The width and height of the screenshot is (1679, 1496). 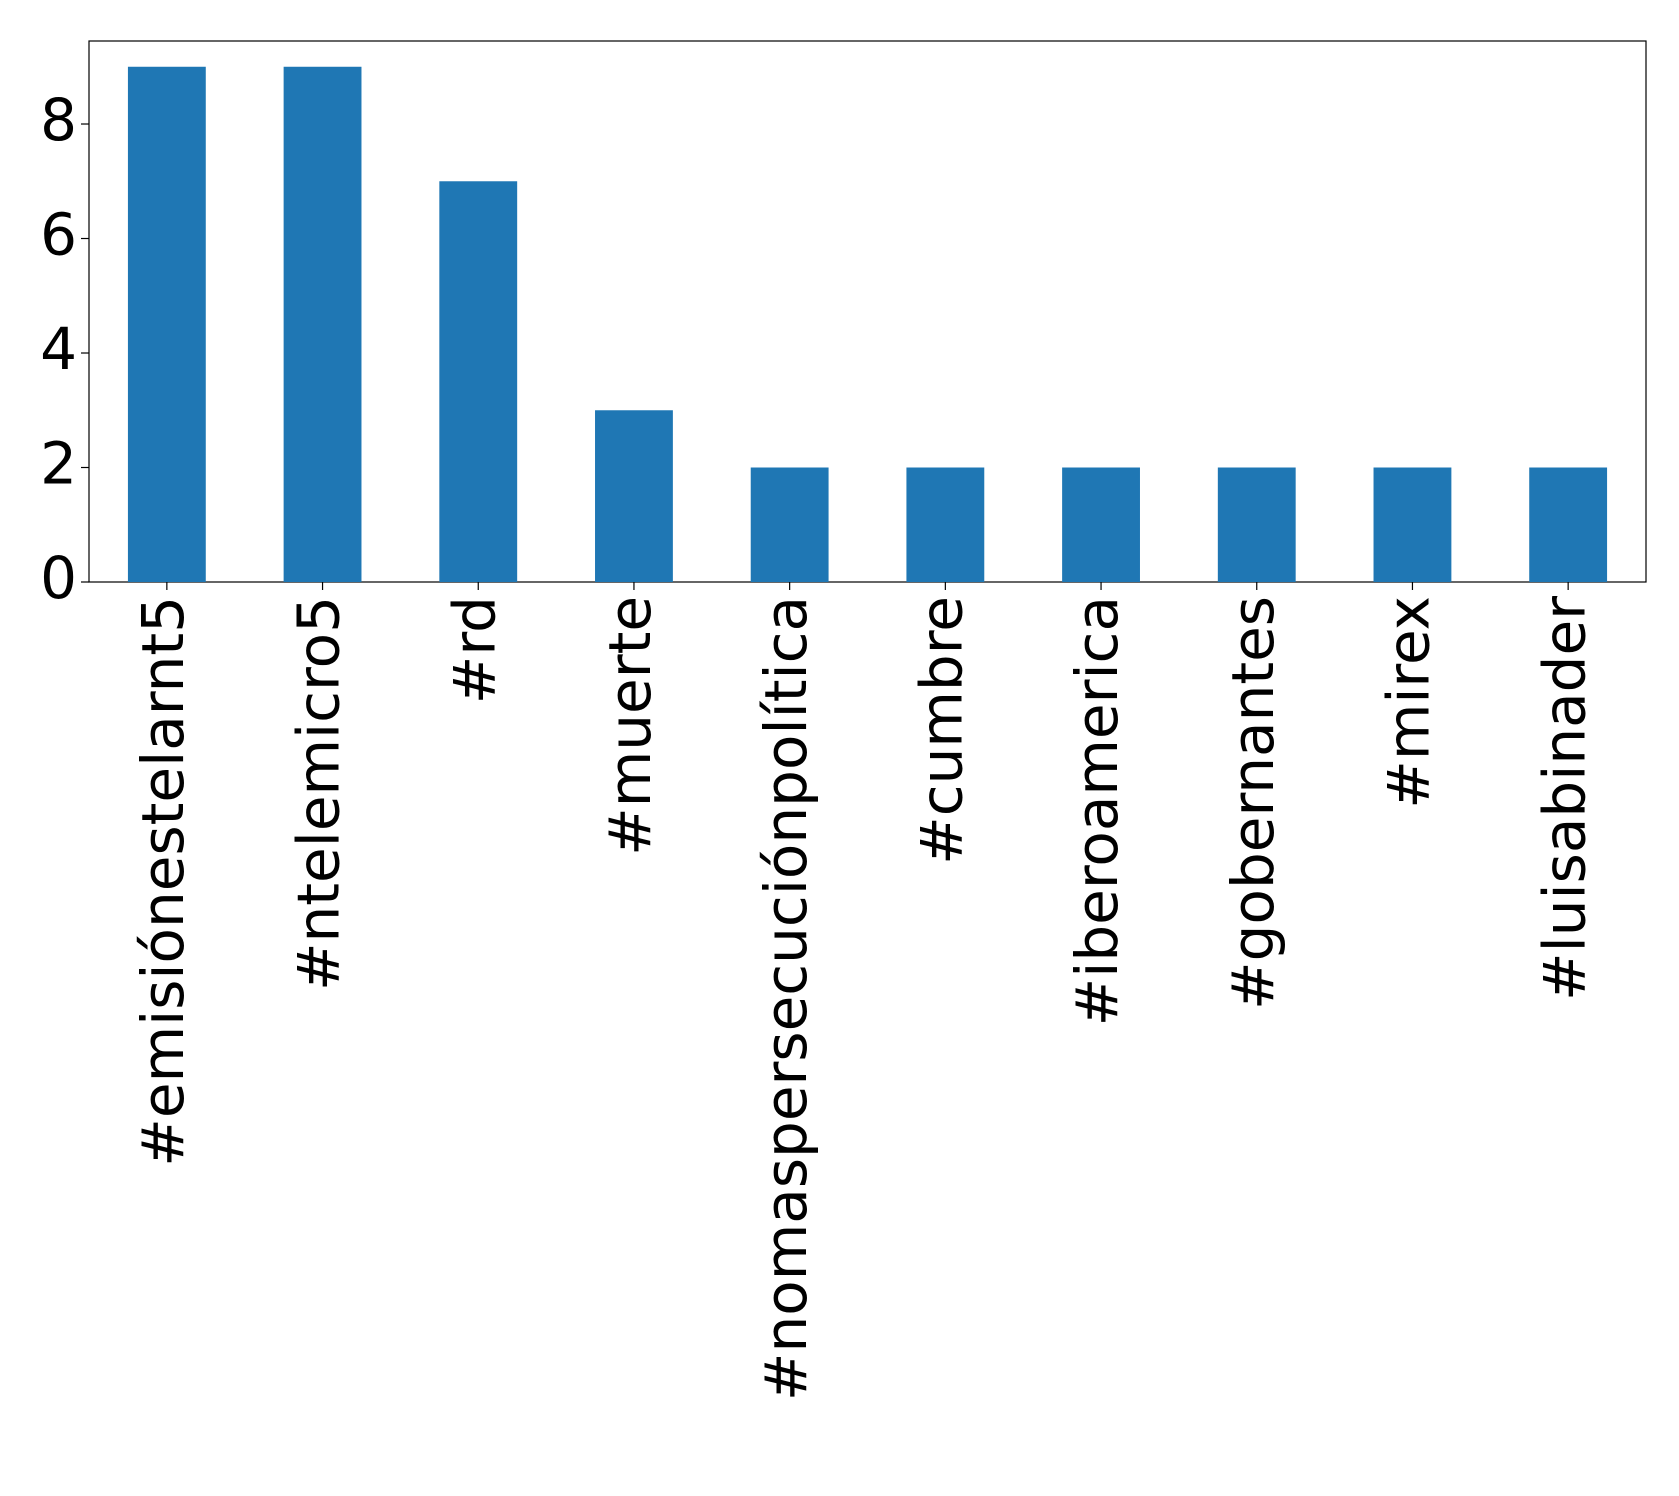 I want to click on x-tick-label: #nomaspersecuciónpolítica, so click(x=786, y=998).